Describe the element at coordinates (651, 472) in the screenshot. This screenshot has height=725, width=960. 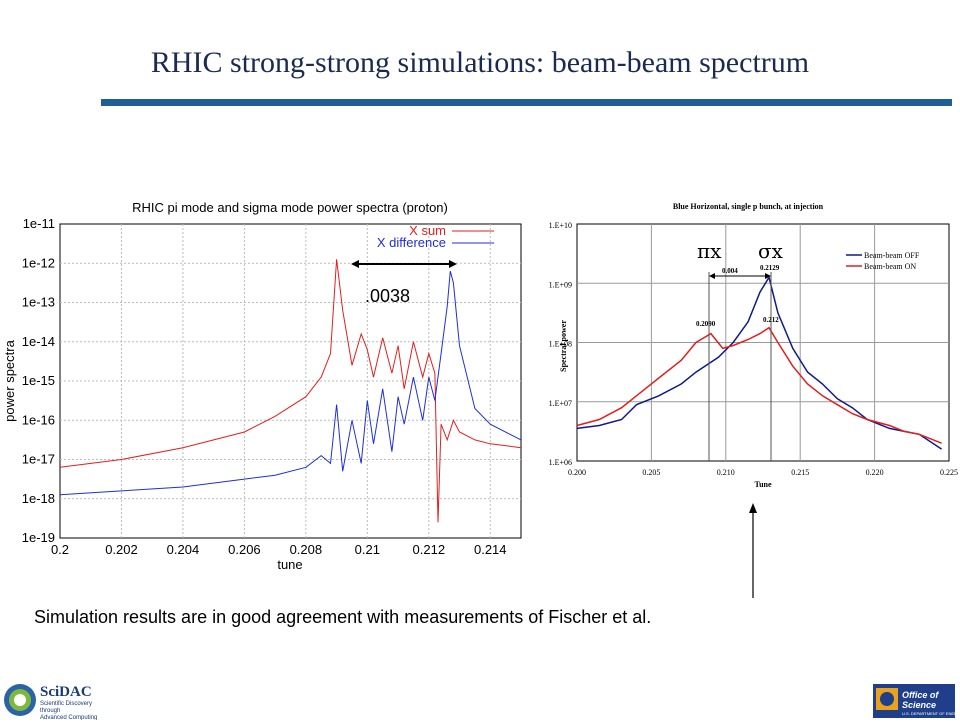
I see `x-tick-label: 0.205` at that location.